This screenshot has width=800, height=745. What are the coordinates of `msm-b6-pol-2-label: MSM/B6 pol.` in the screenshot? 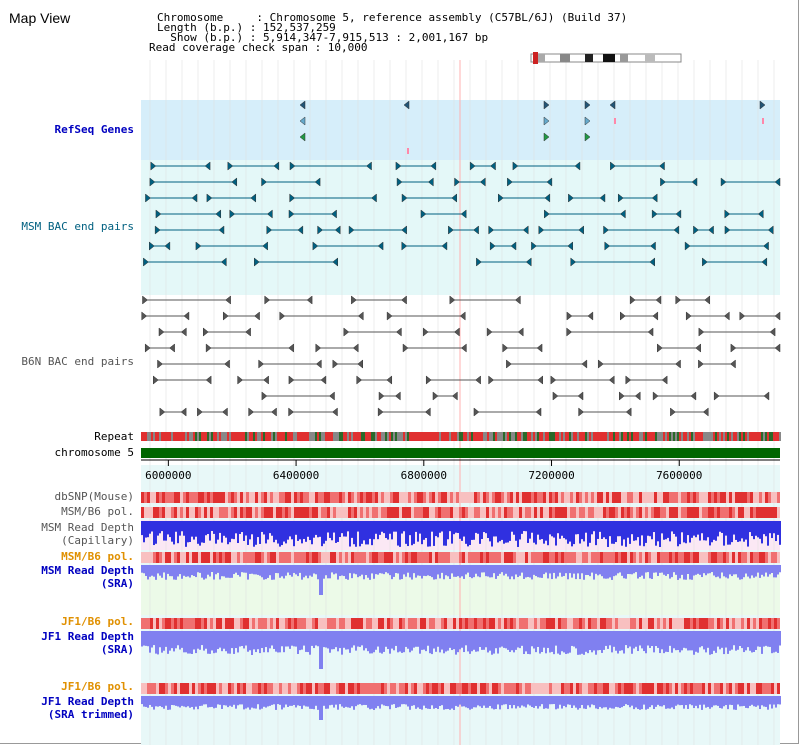 It's located at (97, 556).